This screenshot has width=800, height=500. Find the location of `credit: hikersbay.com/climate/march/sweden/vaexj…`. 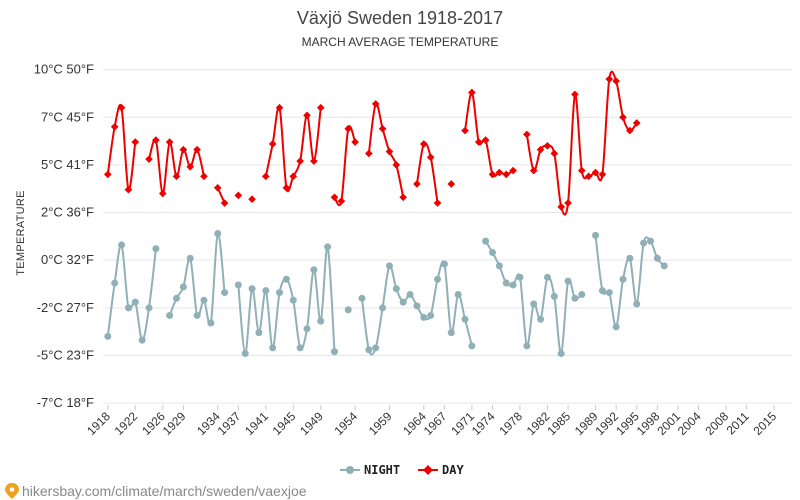

credit: hikersbay.com/climate/march/sweden/vaexj… is located at coordinates (156, 491).